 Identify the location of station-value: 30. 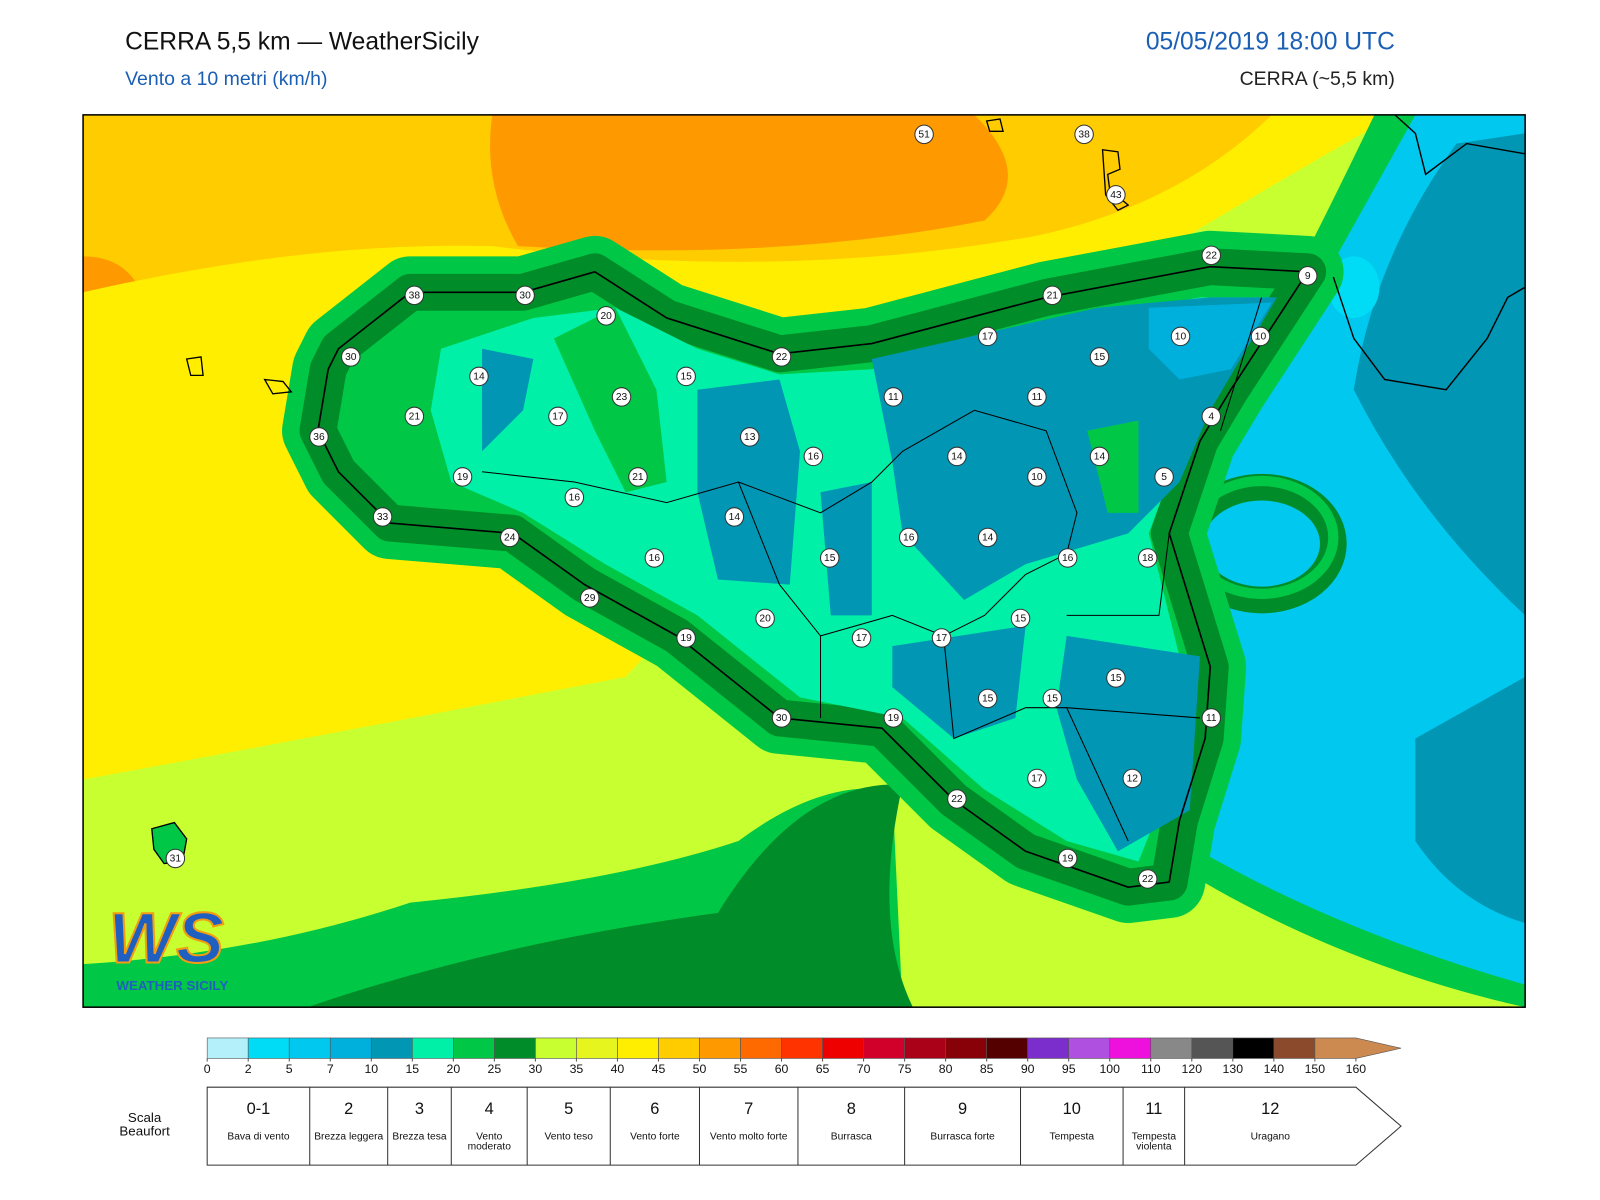
(525, 296).